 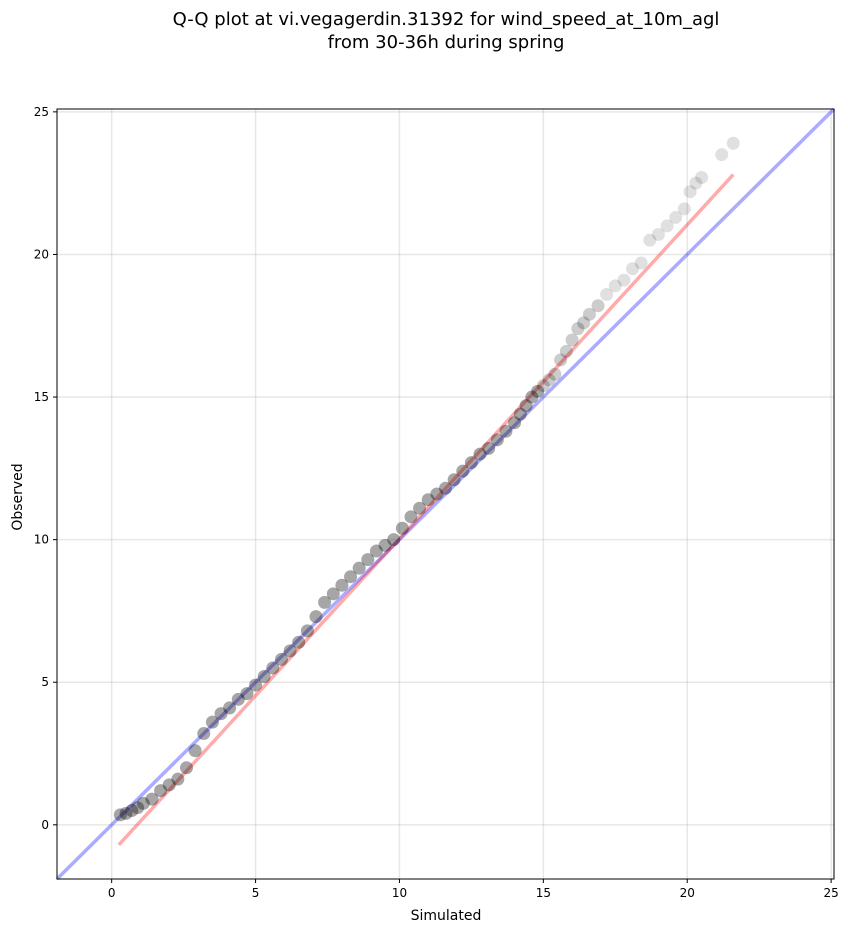 I want to click on y-tick-label: 25, so click(x=41, y=112).